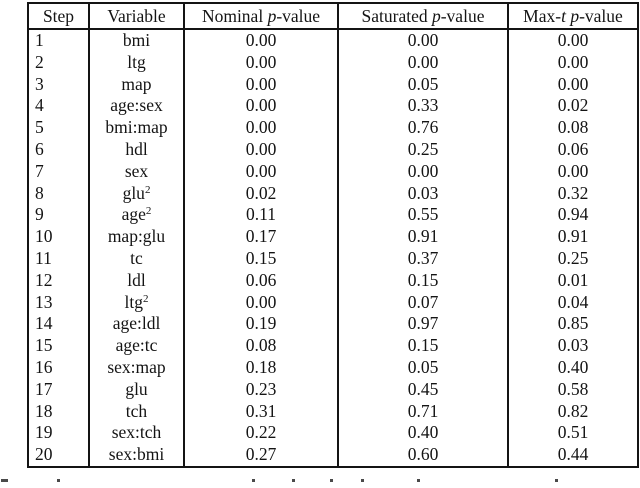 This screenshot has height=488, width=640. I want to click on cell-variable: sex:tch, so click(136, 433).